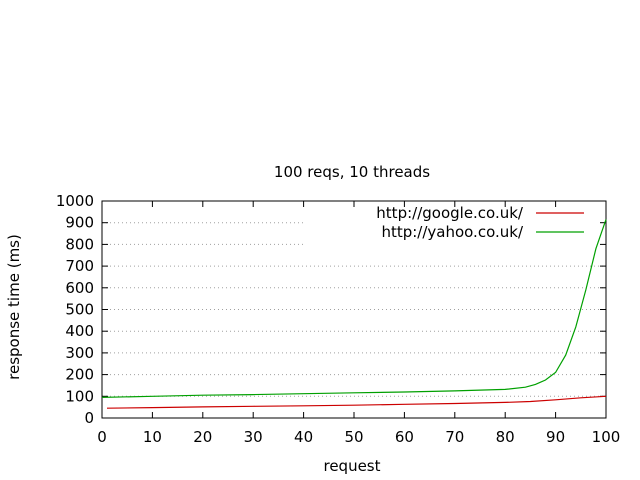 This screenshot has width=640, height=480. I want to click on x-tick-label: 10, so click(152, 437).